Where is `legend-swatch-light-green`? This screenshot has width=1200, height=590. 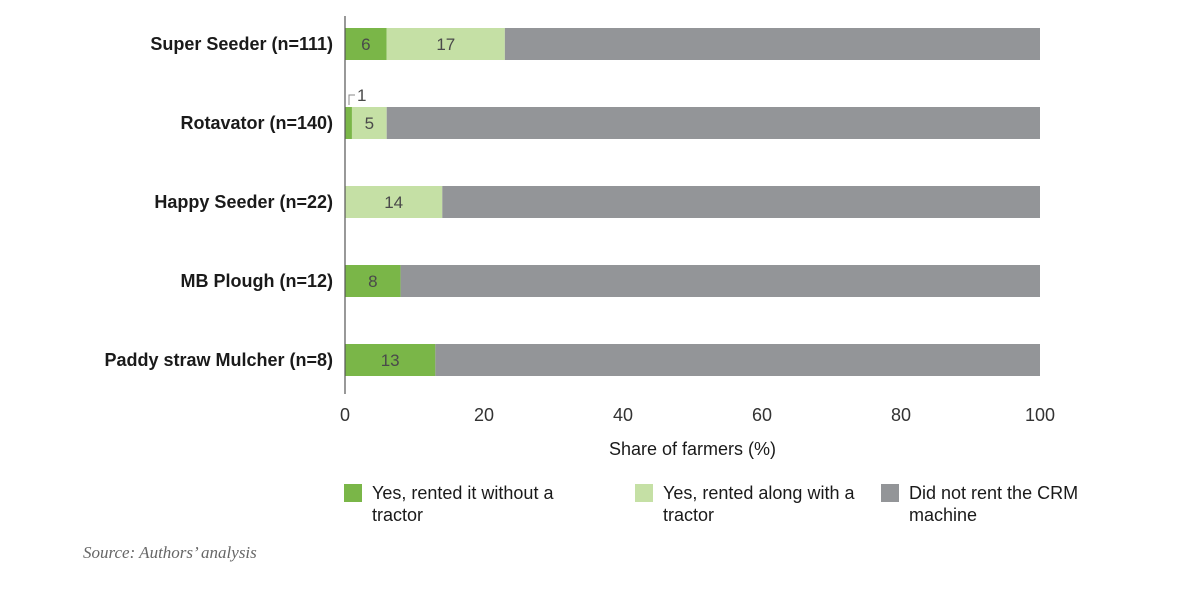
legend-swatch-light-green is located at coordinates (644, 493).